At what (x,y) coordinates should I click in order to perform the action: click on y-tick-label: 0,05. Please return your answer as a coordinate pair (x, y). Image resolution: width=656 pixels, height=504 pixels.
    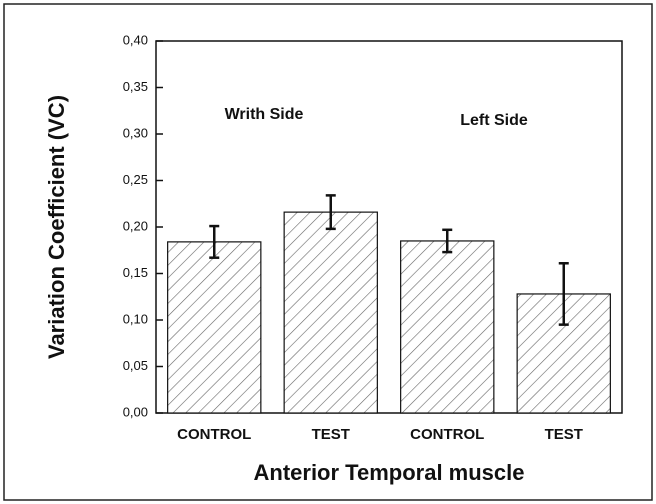
    Looking at the image, I should click on (135, 365).